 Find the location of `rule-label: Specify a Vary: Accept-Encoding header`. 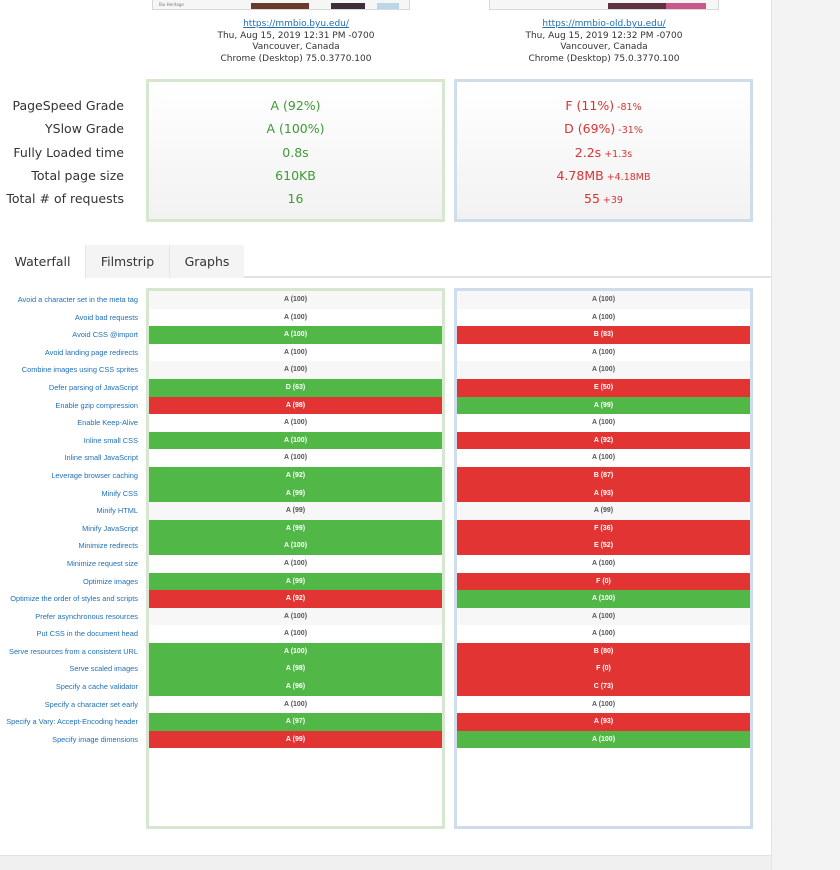

rule-label: Specify a Vary: Accept-Encoding header is located at coordinates (72, 722).